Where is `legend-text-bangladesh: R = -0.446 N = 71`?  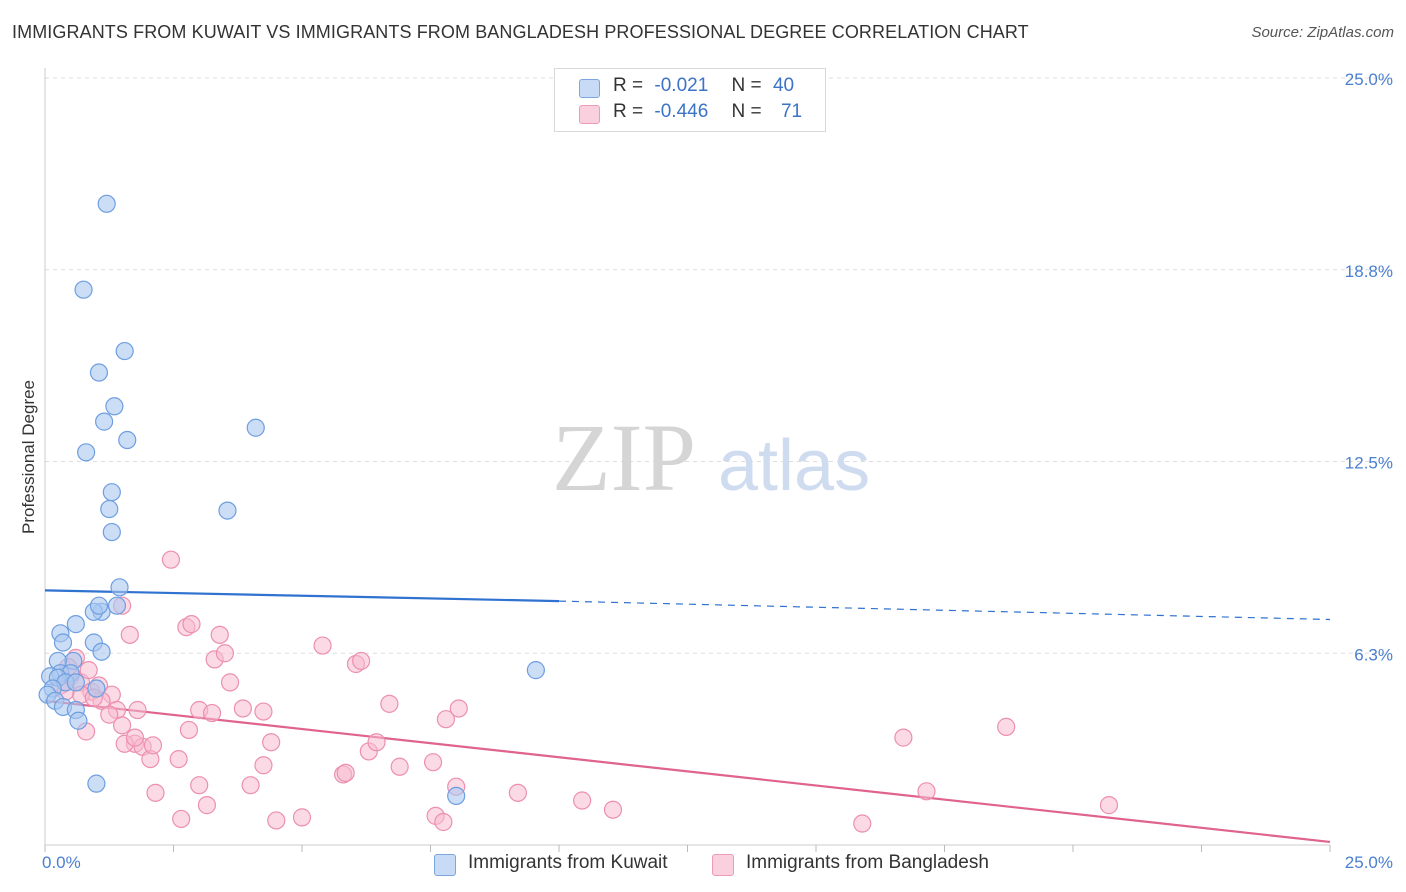
legend-text-bangladesh: R = -0.446 N = 71 is located at coordinates (707, 112).